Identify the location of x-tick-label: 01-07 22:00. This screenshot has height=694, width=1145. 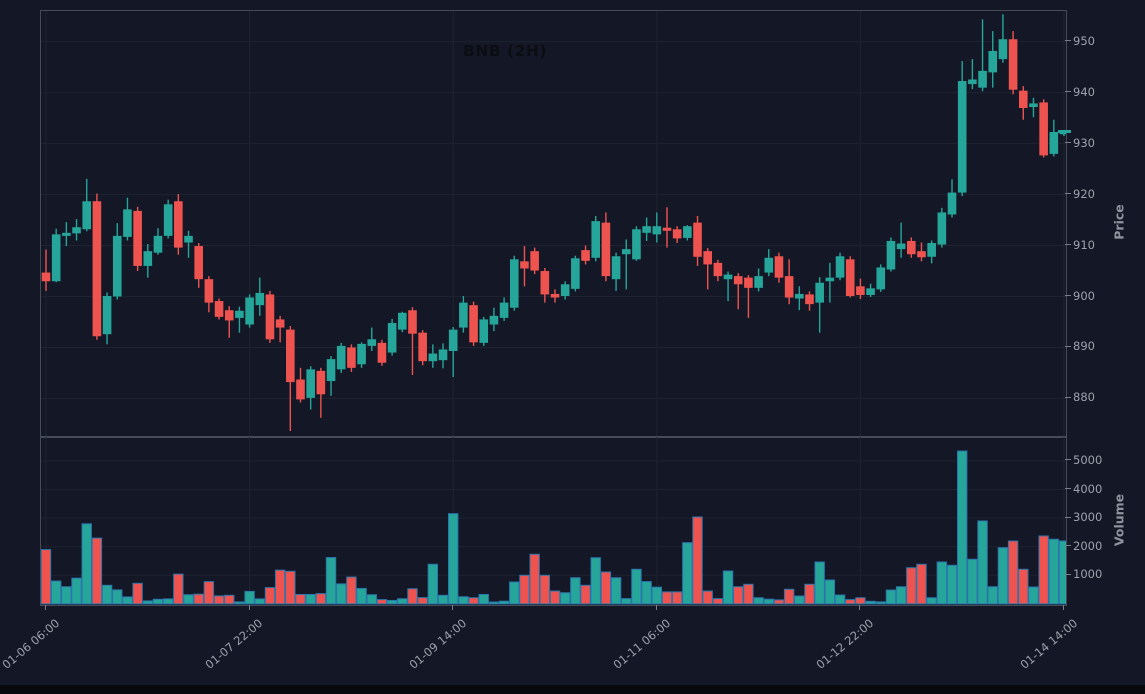
(234, 644).